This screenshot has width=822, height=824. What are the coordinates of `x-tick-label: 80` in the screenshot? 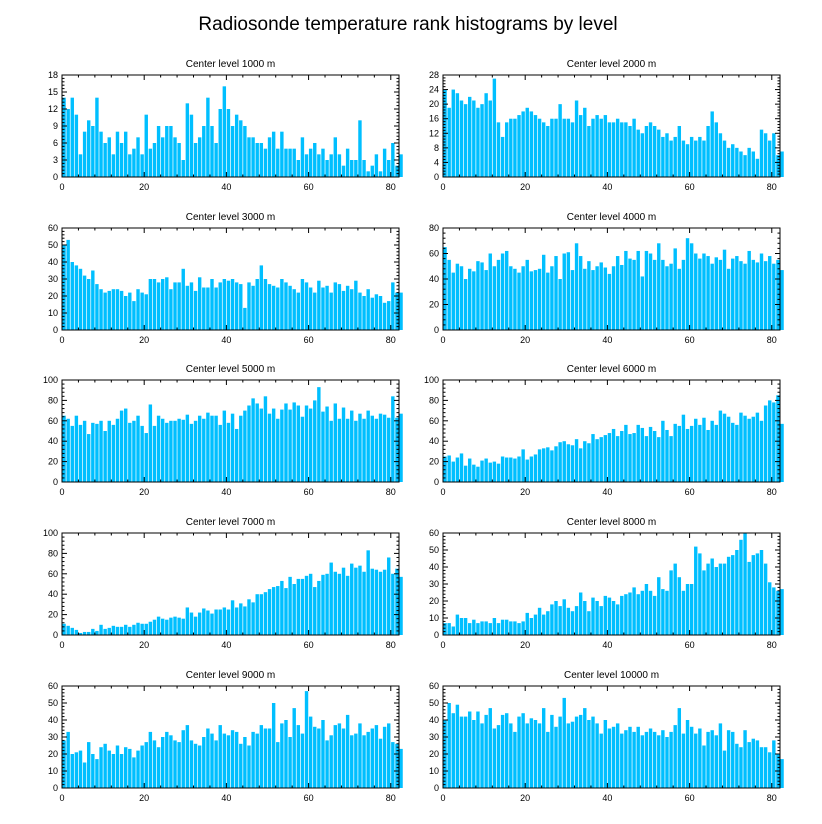 It's located at (772, 645).